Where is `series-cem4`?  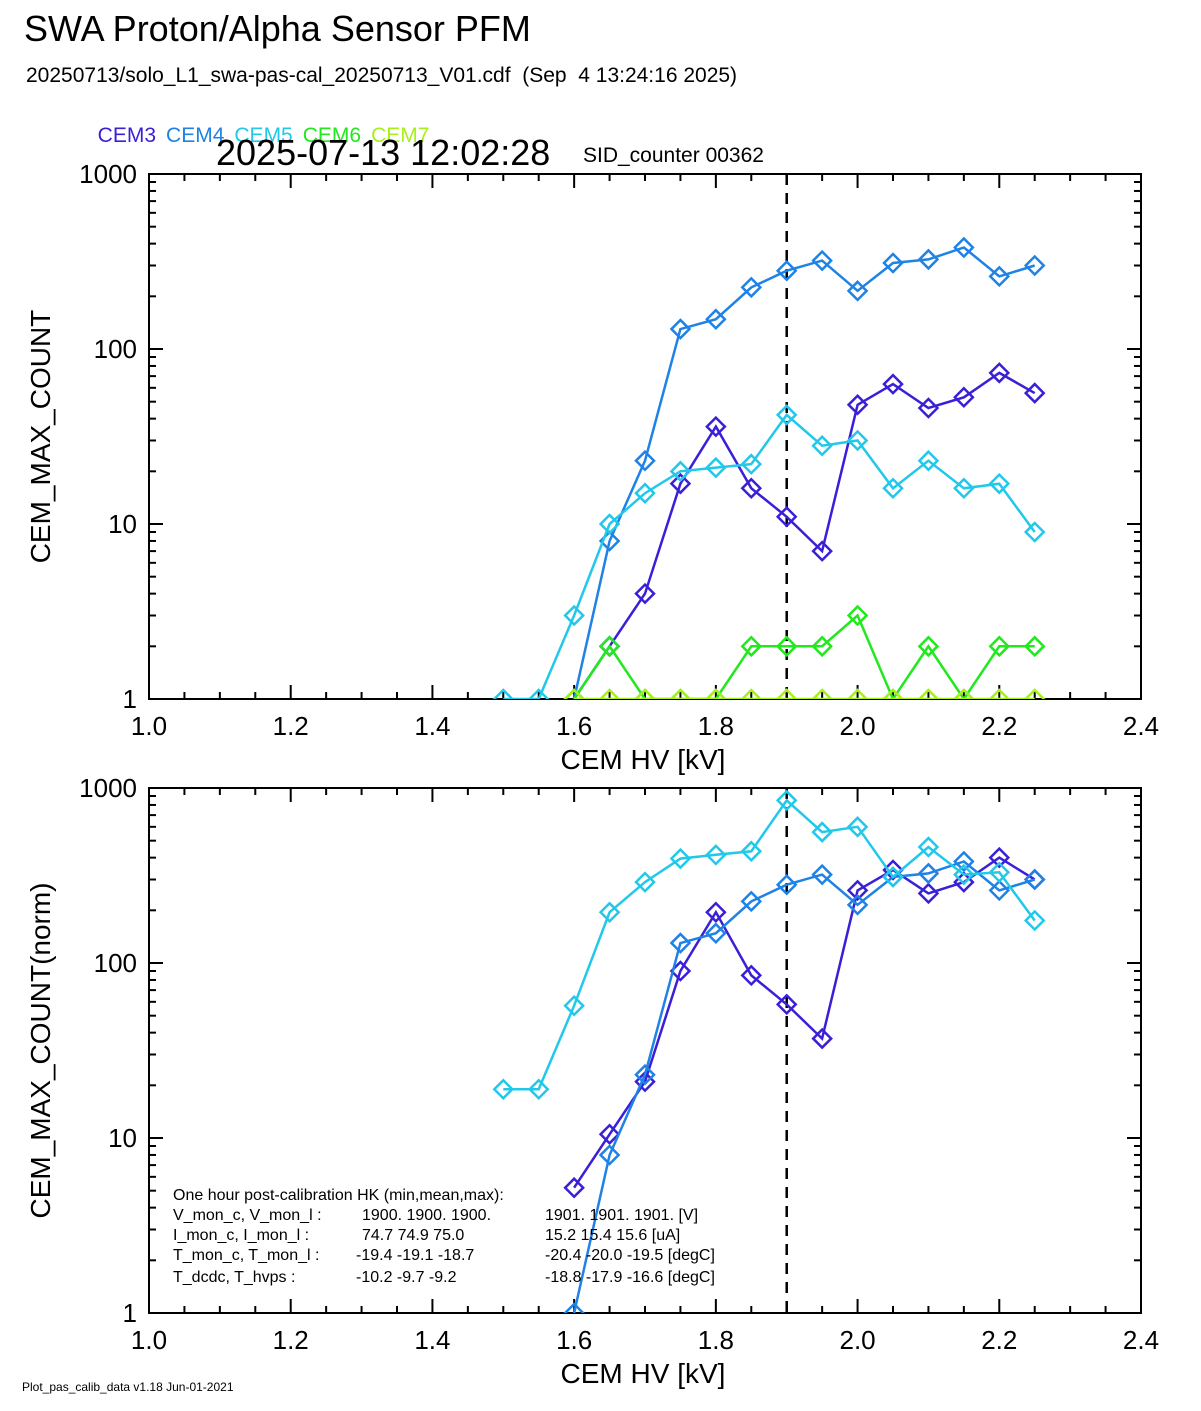 series-cem4 is located at coordinates (804, 467).